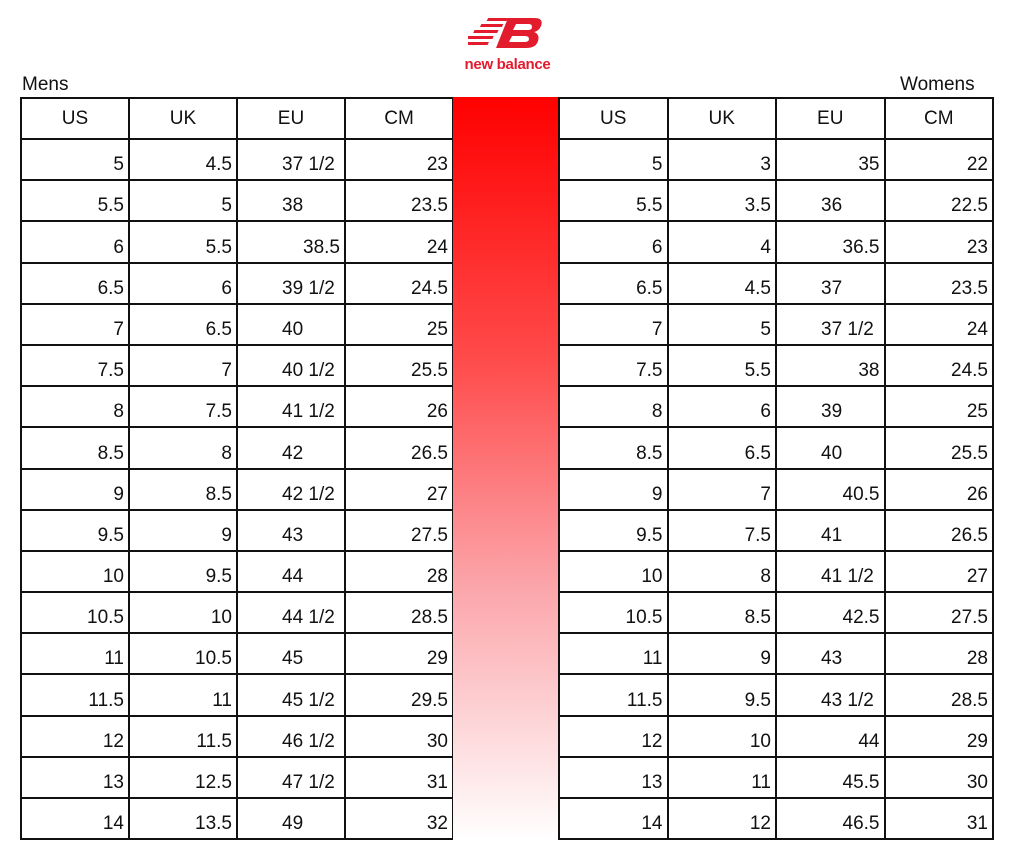 The image size is (1024, 868). Describe the element at coordinates (75, 489) in the screenshot. I see `size-cell-us: 9` at that location.